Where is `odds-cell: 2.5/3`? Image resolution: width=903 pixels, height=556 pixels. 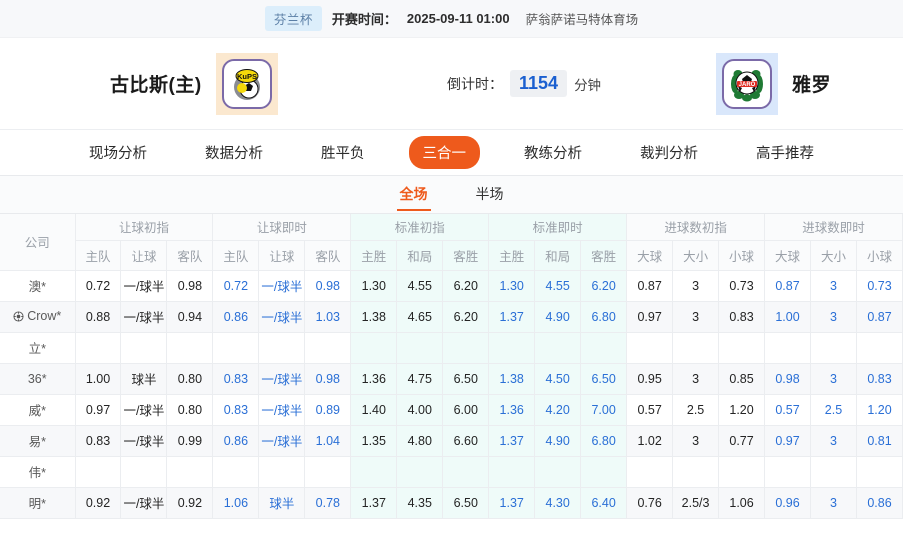 odds-cell: 2.5/3 is located at coordinates (696, 503).